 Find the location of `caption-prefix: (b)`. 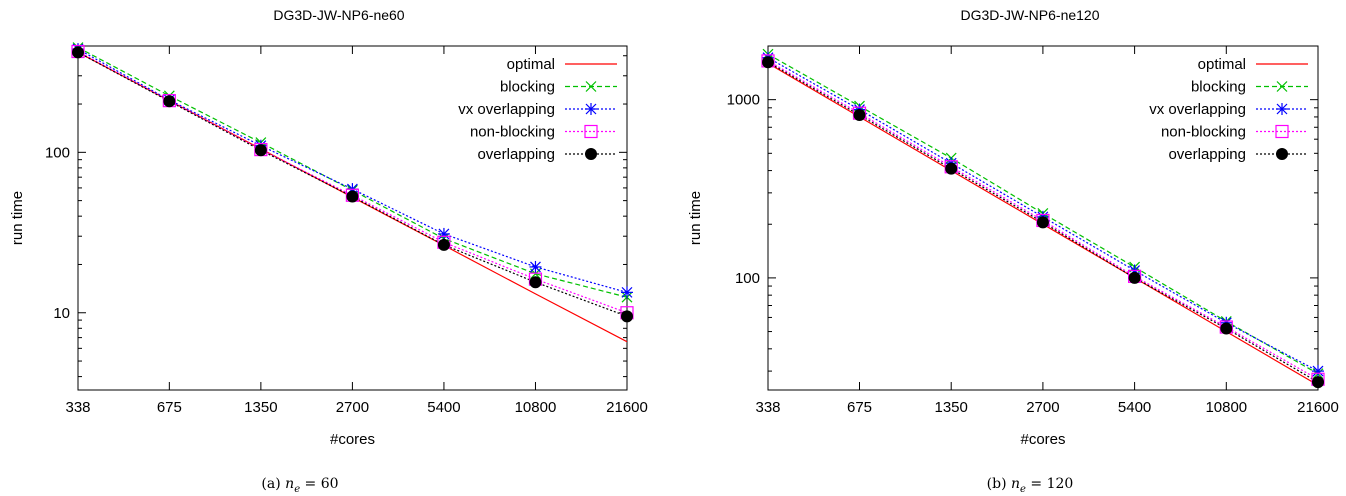

caption-prefix: (b) is located at coordinates (999, 484).